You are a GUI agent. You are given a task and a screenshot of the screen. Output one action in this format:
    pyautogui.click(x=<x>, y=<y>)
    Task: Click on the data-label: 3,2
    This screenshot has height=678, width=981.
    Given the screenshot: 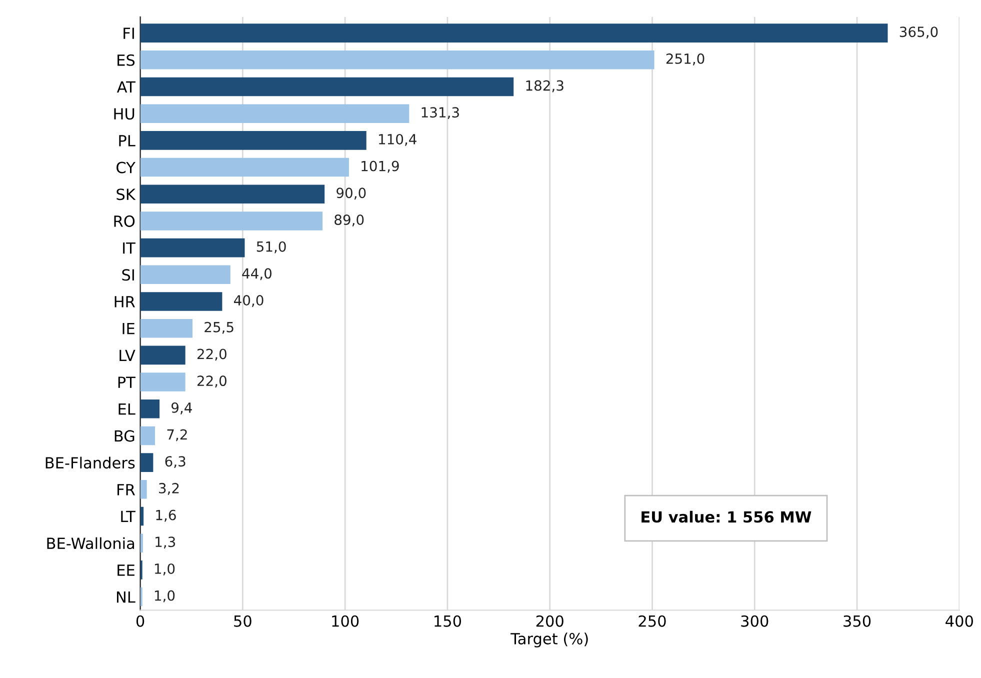 What is the action you would take?
    pyautogui.click(x=169, y=488)
    